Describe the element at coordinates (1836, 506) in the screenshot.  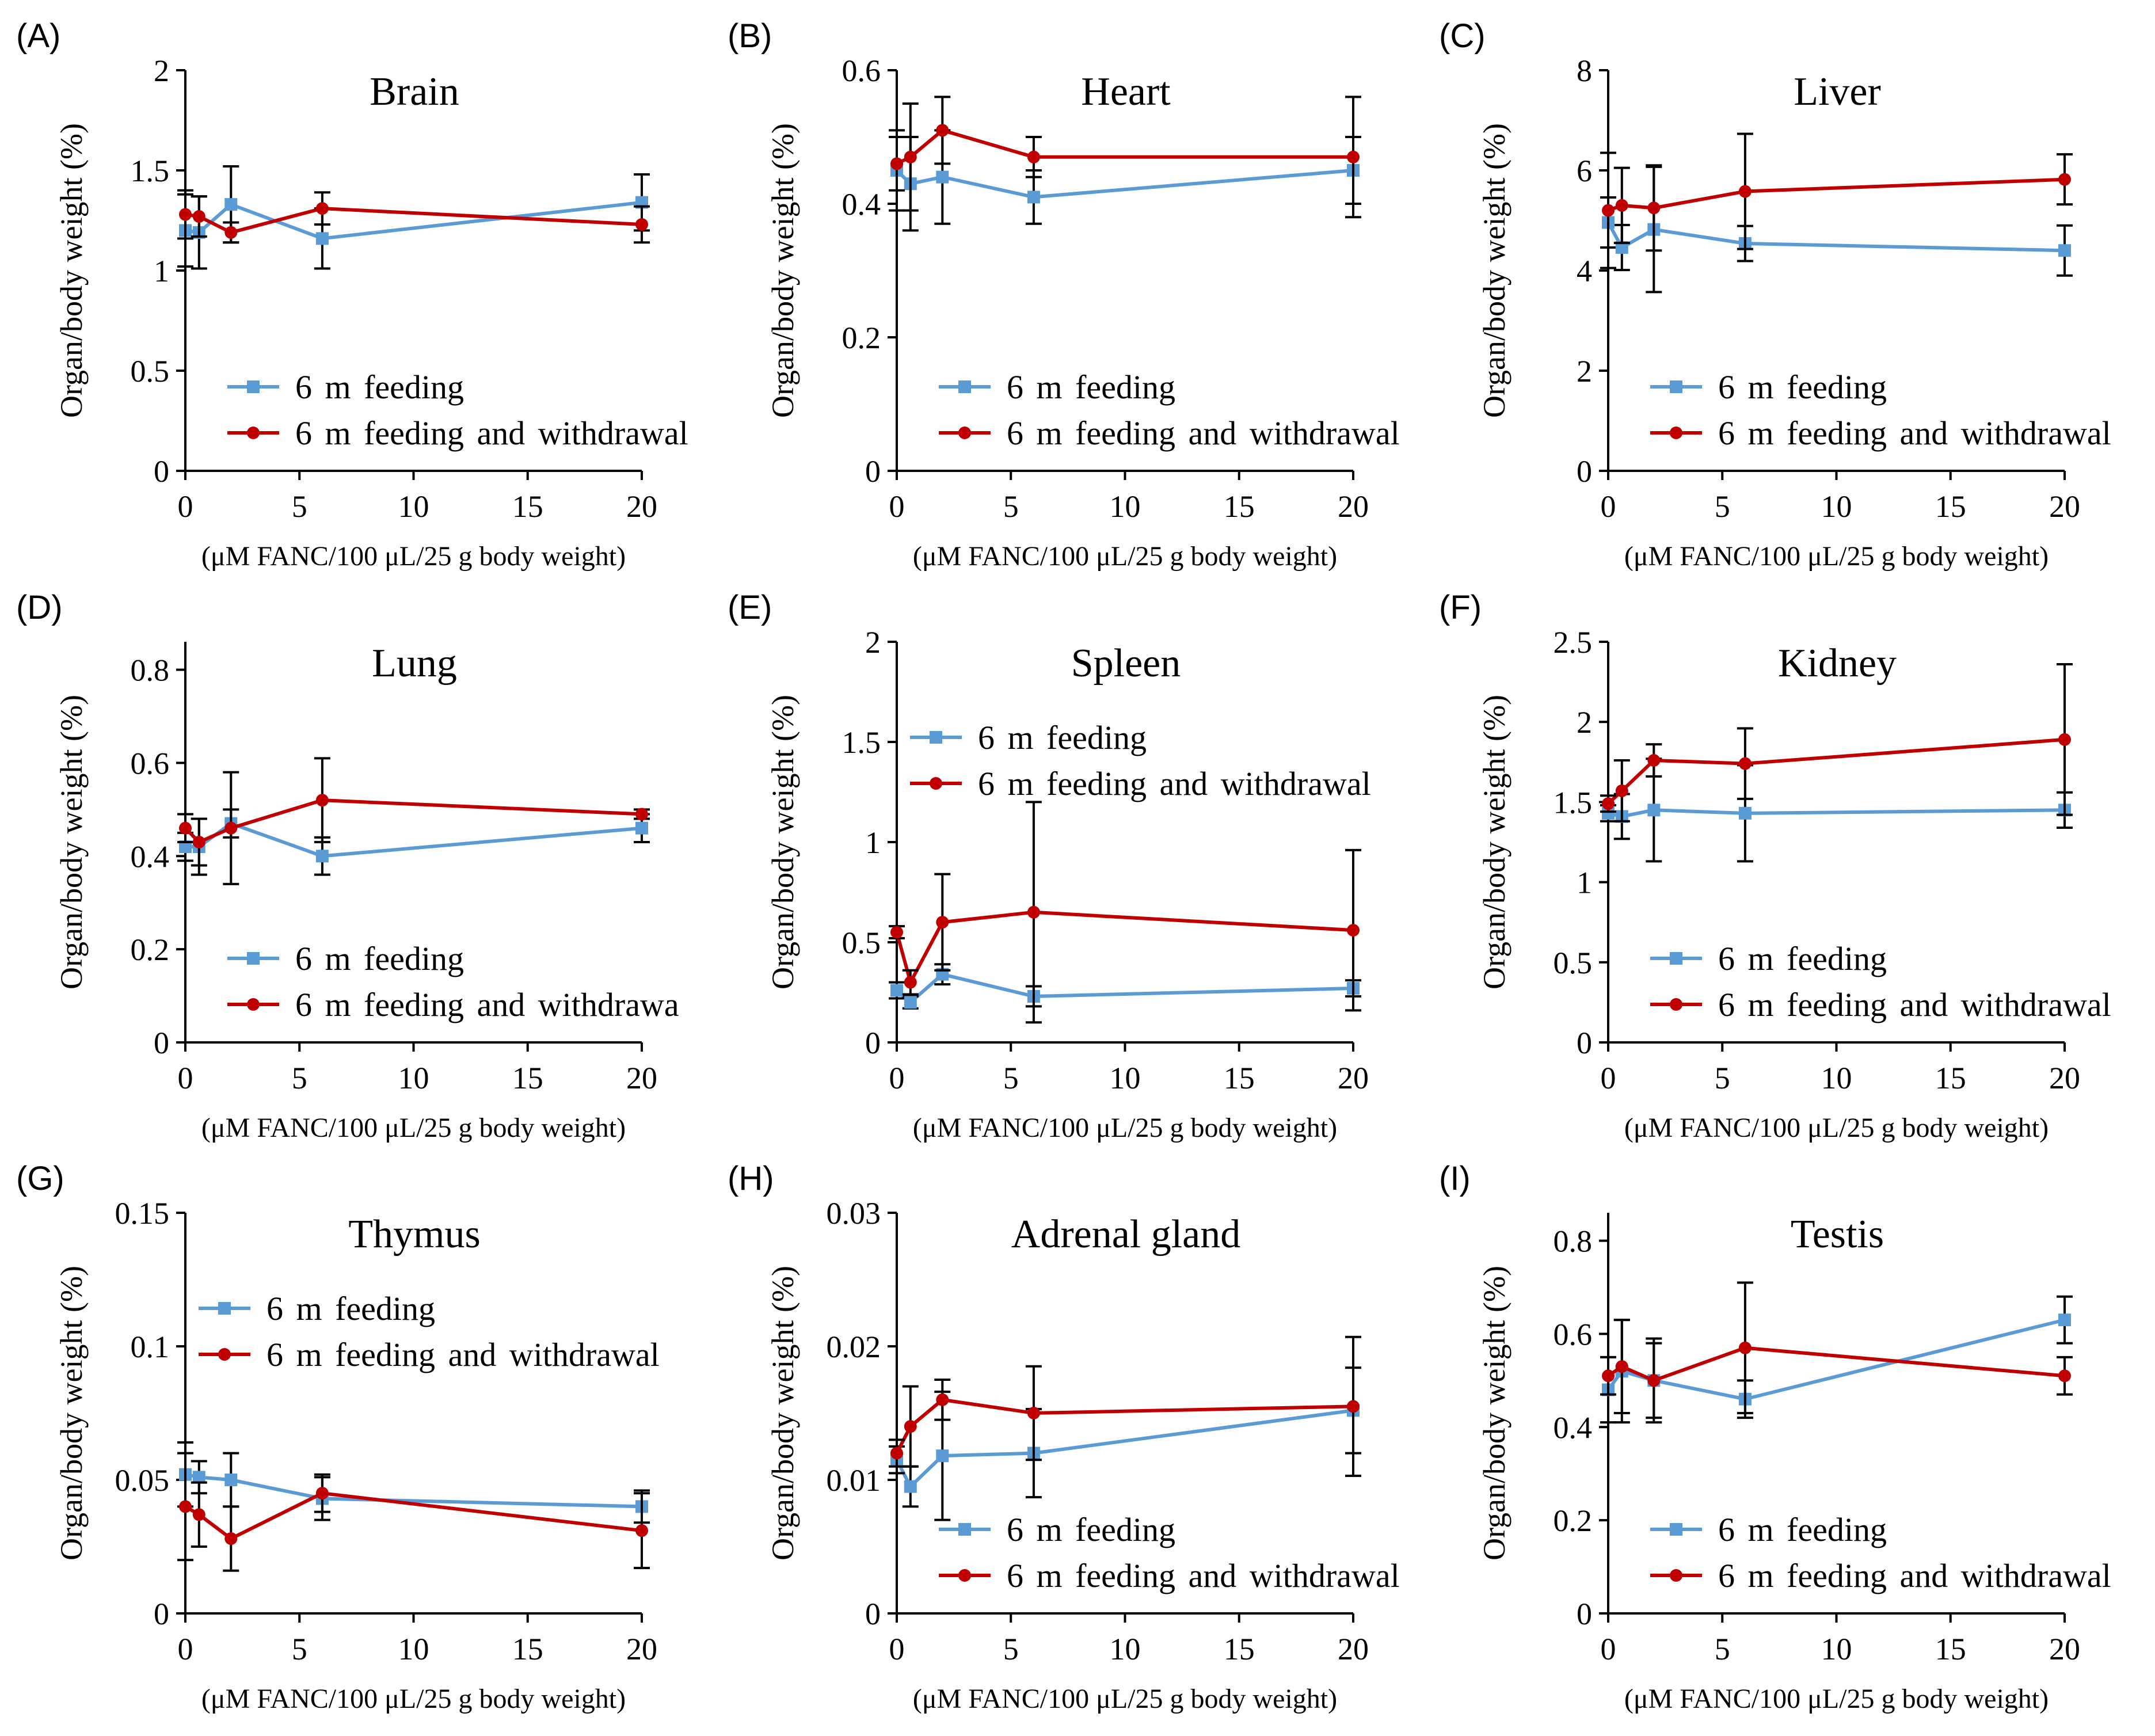
I see `x-tick-label: 10` at that location.